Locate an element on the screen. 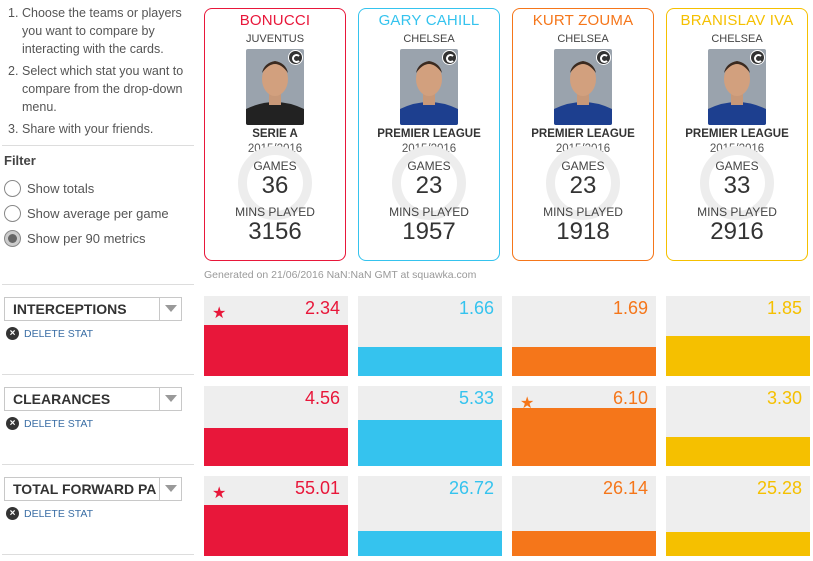 The height and width of the screenshot is (561, 813). stat-value: 1.66 is located at coordinates (476, 308).